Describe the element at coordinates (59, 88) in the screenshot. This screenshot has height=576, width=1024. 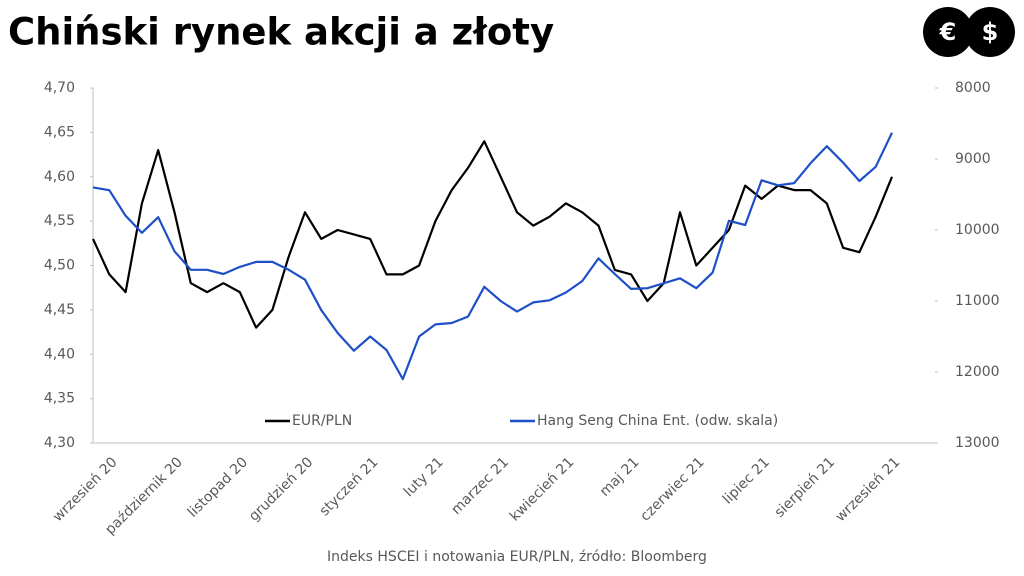
I see `y-tick-label: 4,70` at that location.